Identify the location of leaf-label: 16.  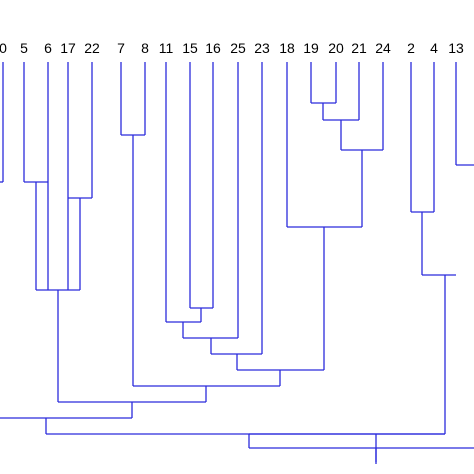
(213, 48).